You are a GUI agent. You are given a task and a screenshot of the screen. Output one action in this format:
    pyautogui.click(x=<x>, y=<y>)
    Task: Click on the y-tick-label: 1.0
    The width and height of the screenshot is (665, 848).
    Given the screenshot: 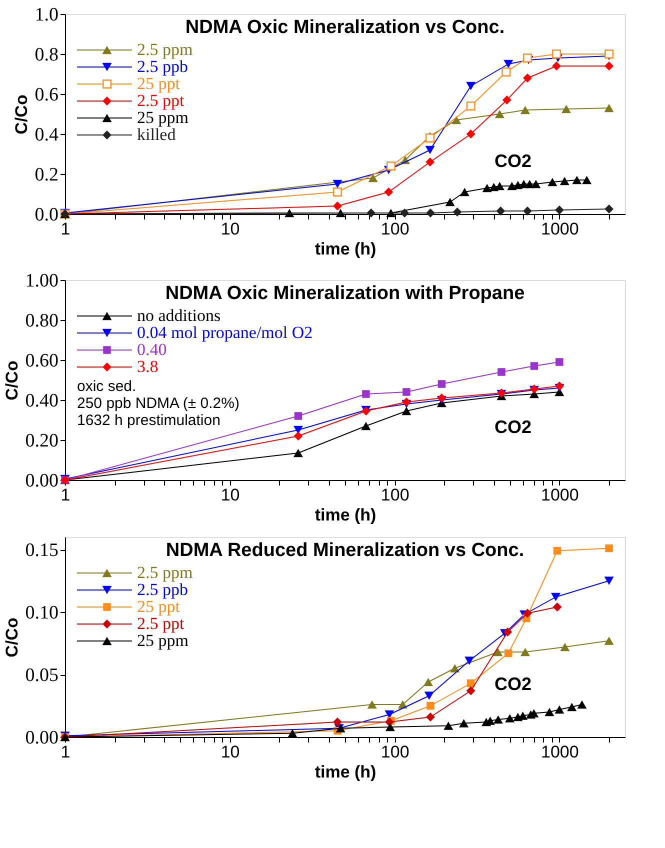 What is the action you would take?
    pyautogui.click(x=46, y=15)
    